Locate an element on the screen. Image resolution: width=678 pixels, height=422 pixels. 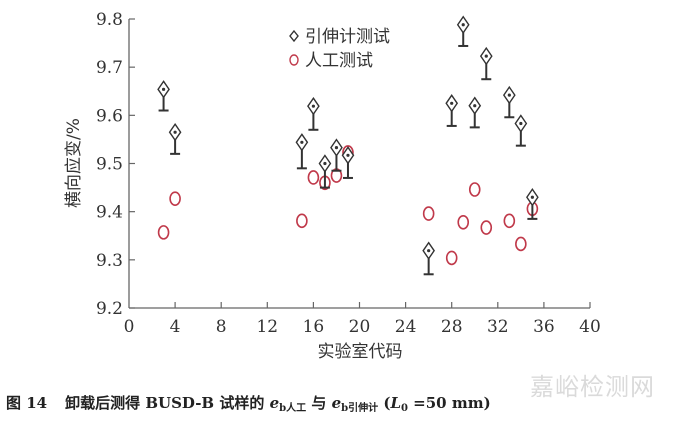
x-tick-label: 4 is located at coordinates (175, 327).